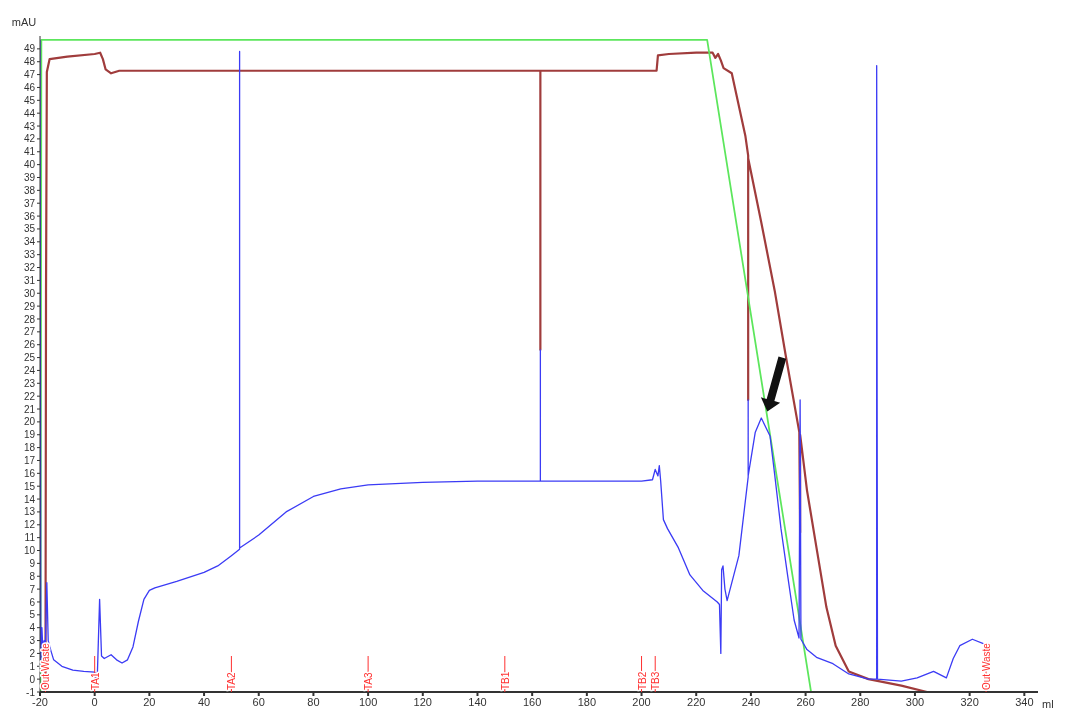 This screenshot has height=724, width=1070. I want to click on y-tick-label: 40, so click(29, 165).